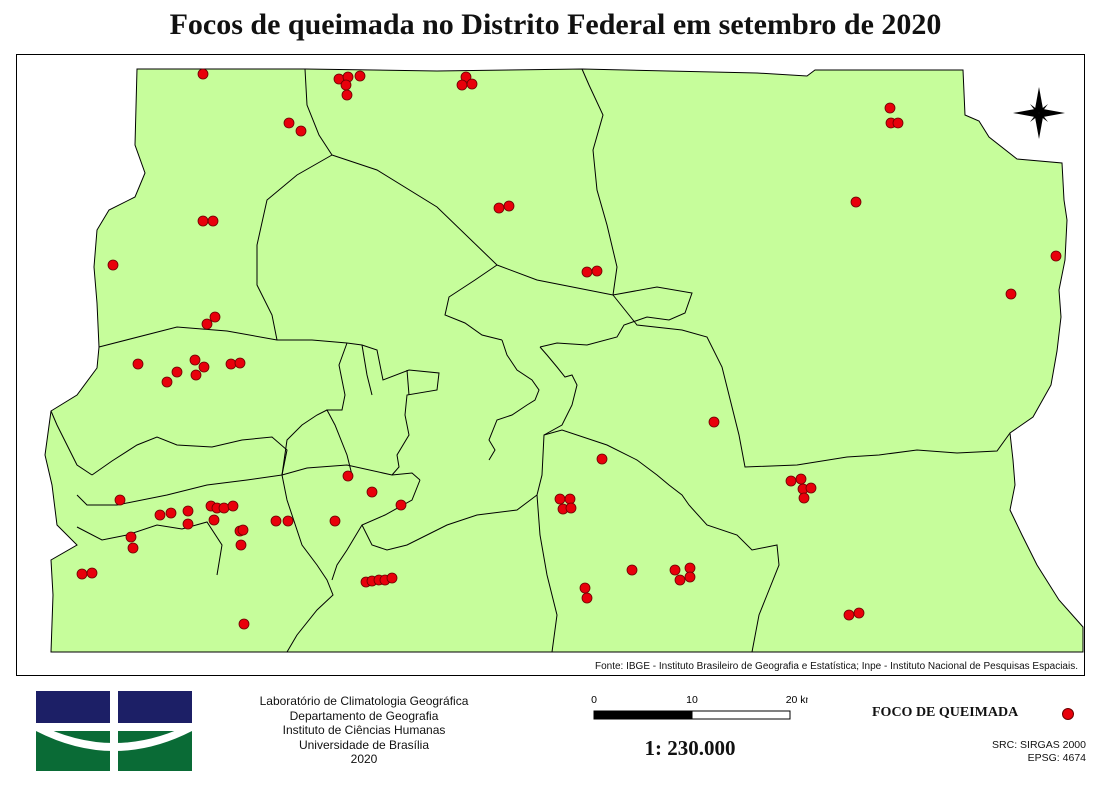 The height and width of the screenshot is (785, 1111). What do you see at coordinates (690, 748) in the screenshot?
I see `scale-ratio: 1: 230.000` at bounding box center [690, 748].